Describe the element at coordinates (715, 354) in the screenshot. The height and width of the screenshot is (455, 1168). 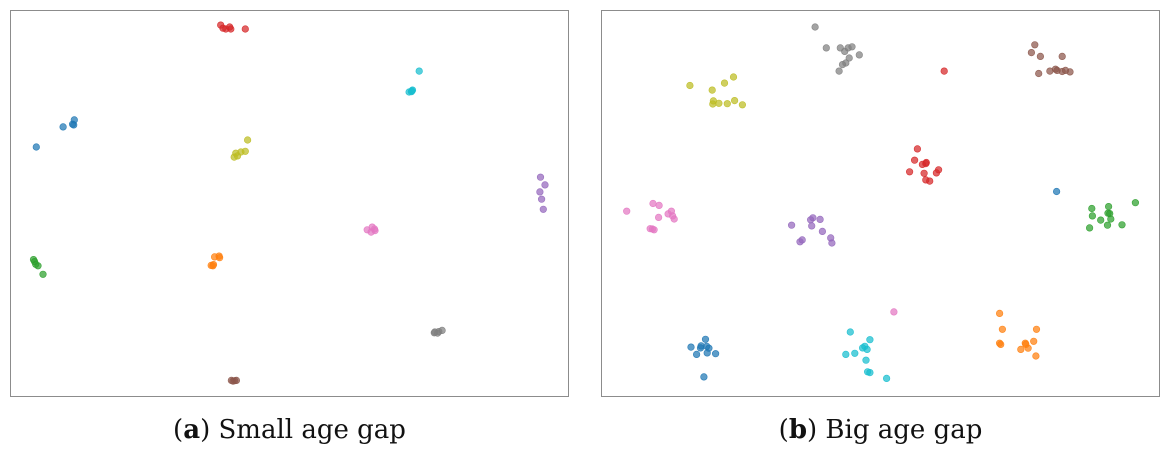
I see `scatter-point-b-s10-p6` at that location.